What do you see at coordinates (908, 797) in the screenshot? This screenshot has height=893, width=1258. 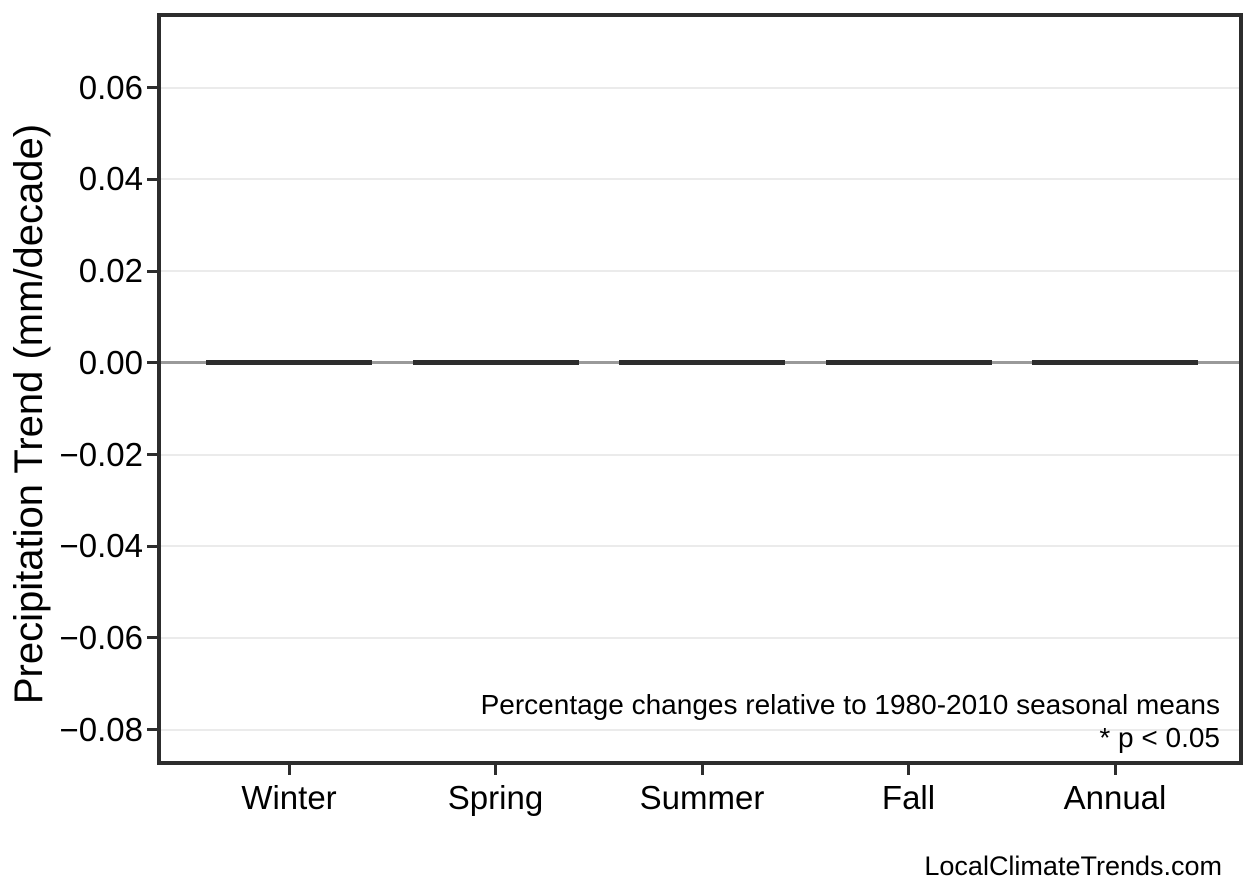 I see `x-tick-label-fall: Fall` at bounding box center [908, 797].